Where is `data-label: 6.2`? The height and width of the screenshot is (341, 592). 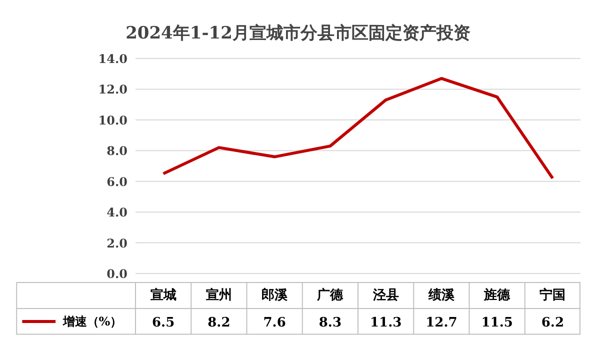
data-label: 6.2 is located at coordinates (552, 323).